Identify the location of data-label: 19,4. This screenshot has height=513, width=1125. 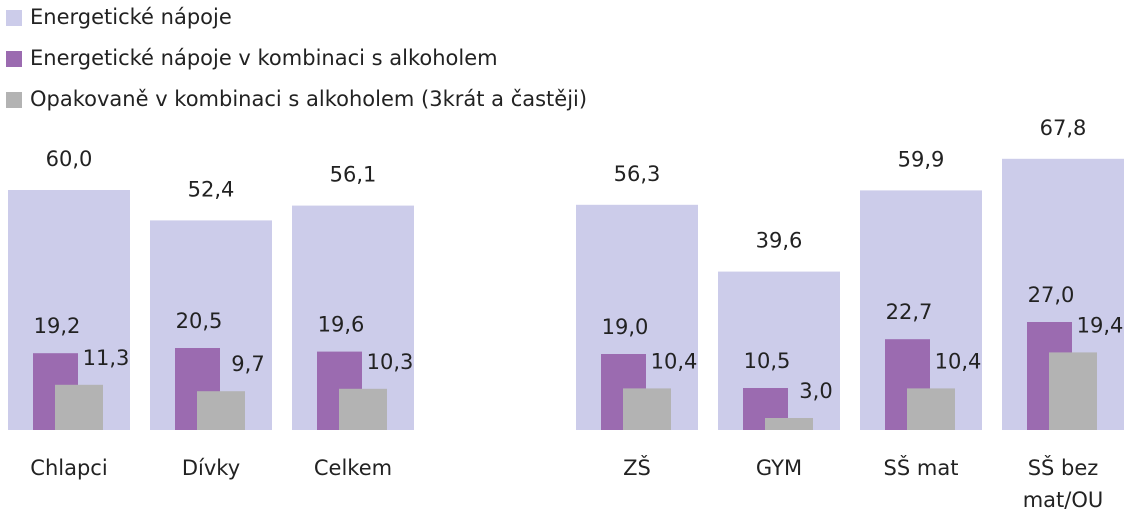
(1100, 325).